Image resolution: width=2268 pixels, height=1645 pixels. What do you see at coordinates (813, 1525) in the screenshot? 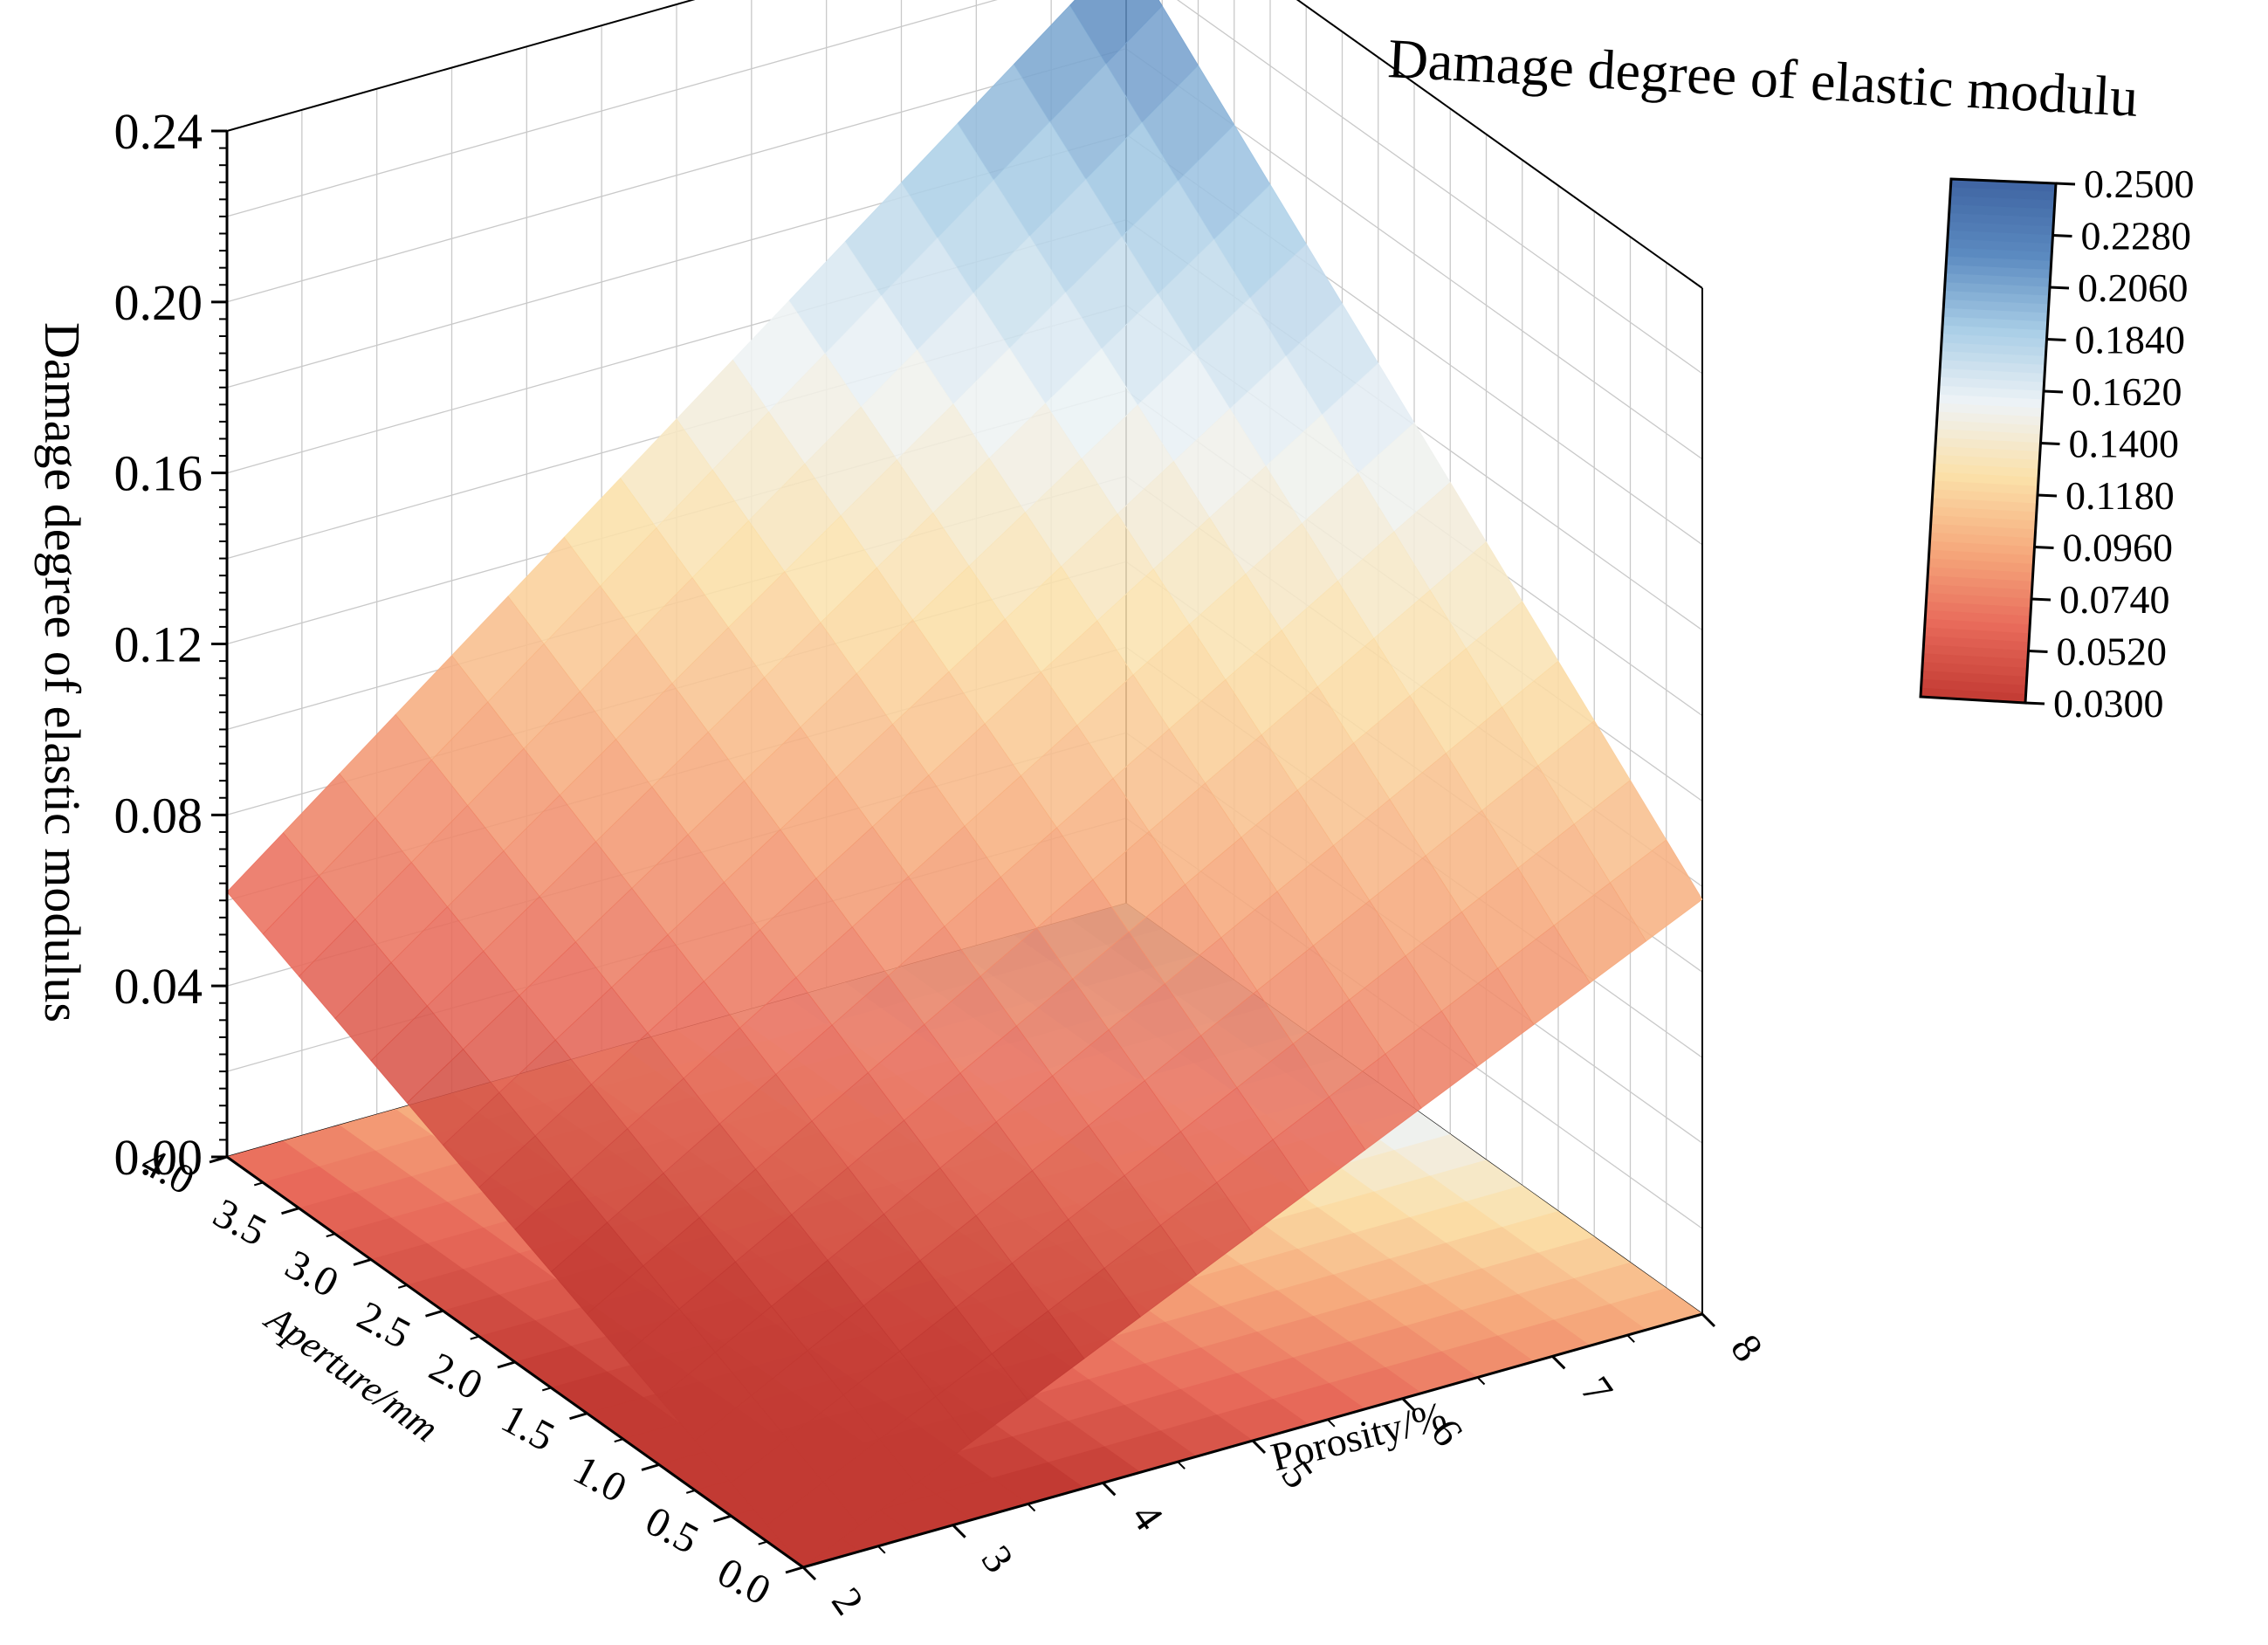
I see `surface-cell` at bounding box center [813, 1525].